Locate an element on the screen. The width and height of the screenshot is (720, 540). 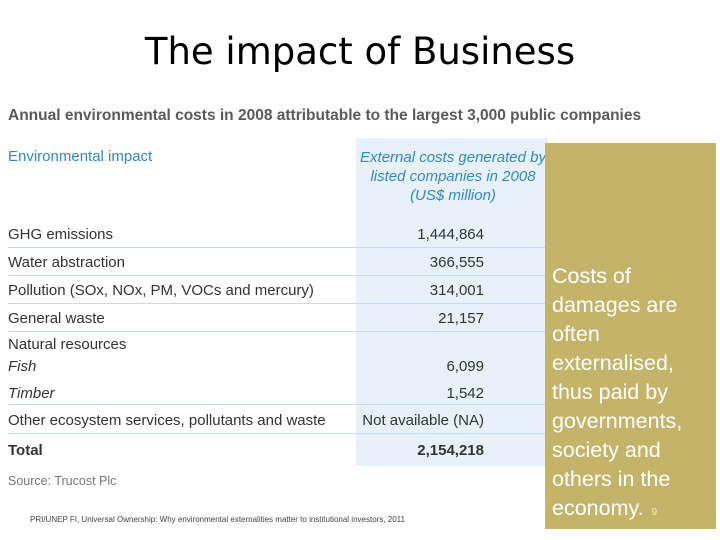
table-row: General waste 21,157 is located at coordinates (278, 318).